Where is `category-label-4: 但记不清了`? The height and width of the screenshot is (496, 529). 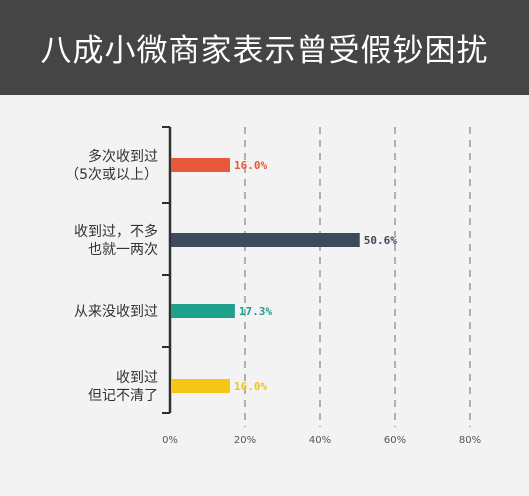
category-label-4: 但记不清了 is located at coordinates (123, 396).